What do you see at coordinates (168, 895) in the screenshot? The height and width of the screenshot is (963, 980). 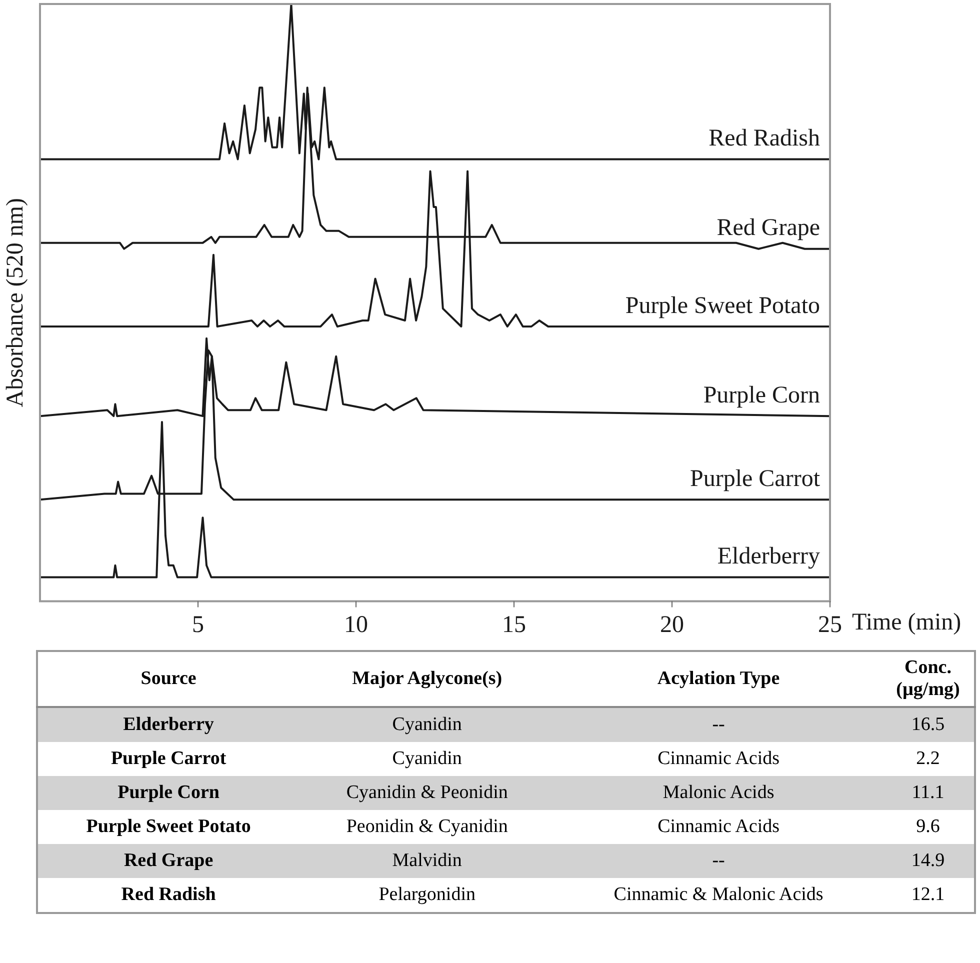 I see `text: Red Radish` at bounding box center [168, 895].